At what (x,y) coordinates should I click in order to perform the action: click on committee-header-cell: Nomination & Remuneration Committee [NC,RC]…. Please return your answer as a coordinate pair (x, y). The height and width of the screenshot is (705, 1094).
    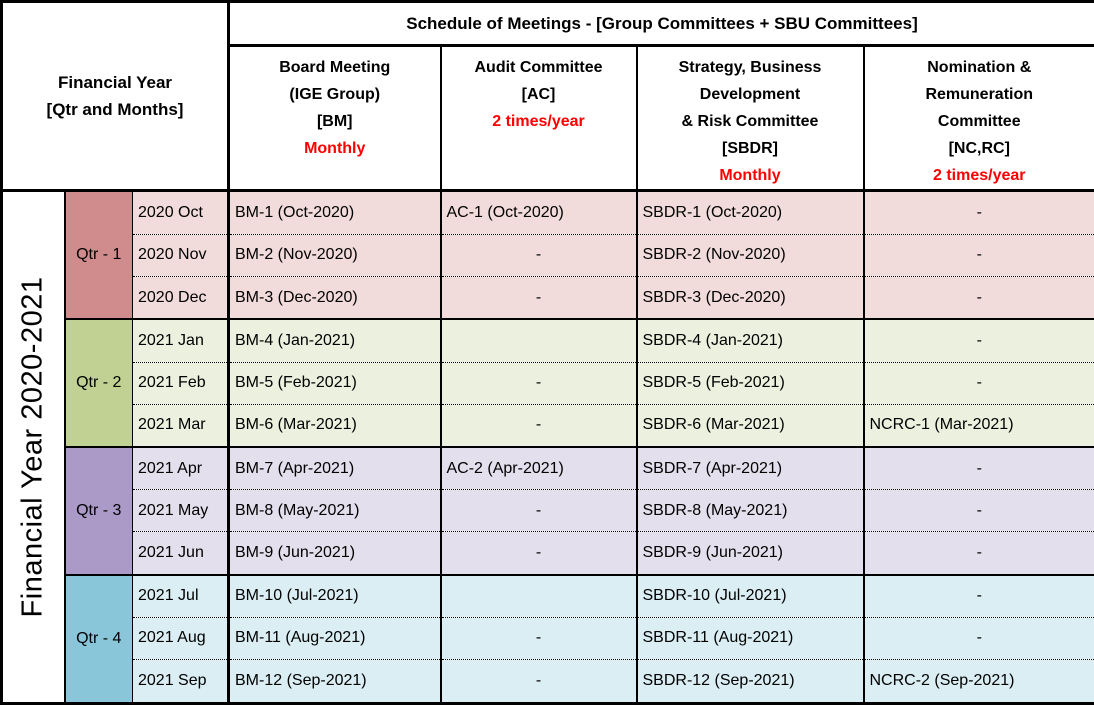
    Looking at the image, I should click on (978, 118).